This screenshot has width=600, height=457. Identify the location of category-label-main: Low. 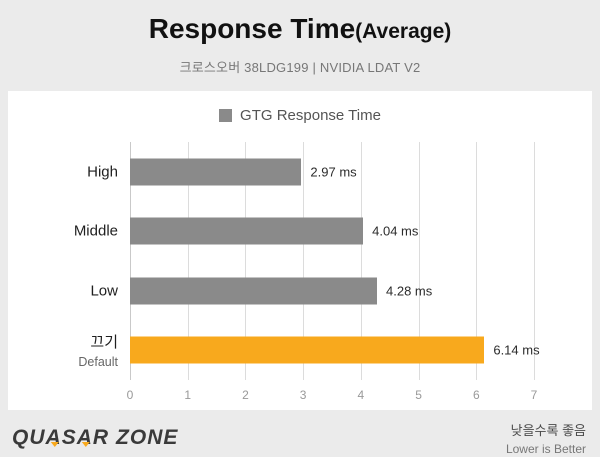
(104, 291).